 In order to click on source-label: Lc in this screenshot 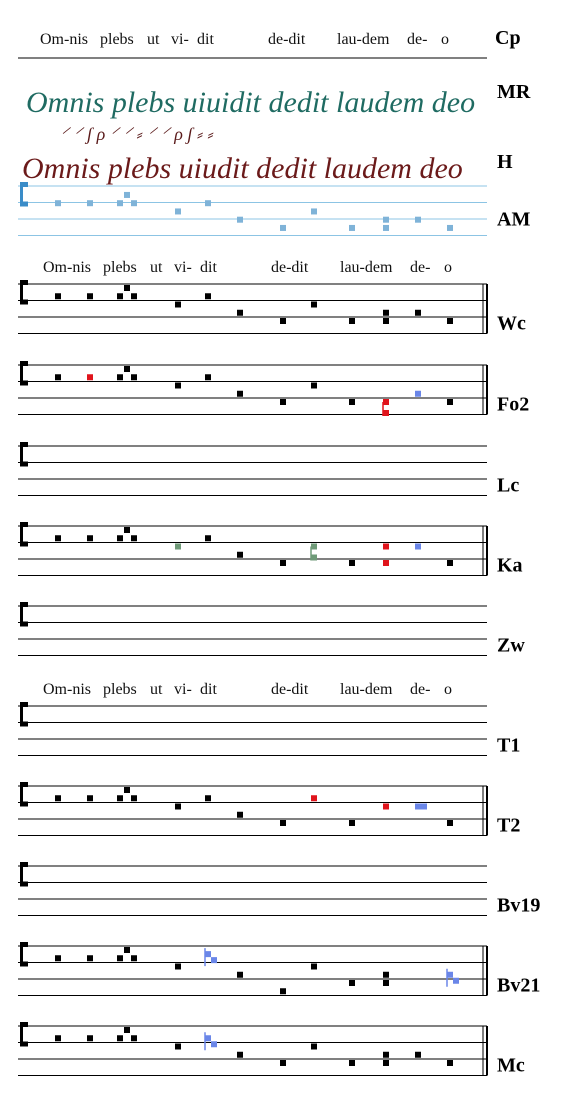, I will do `click(508, 486)`.